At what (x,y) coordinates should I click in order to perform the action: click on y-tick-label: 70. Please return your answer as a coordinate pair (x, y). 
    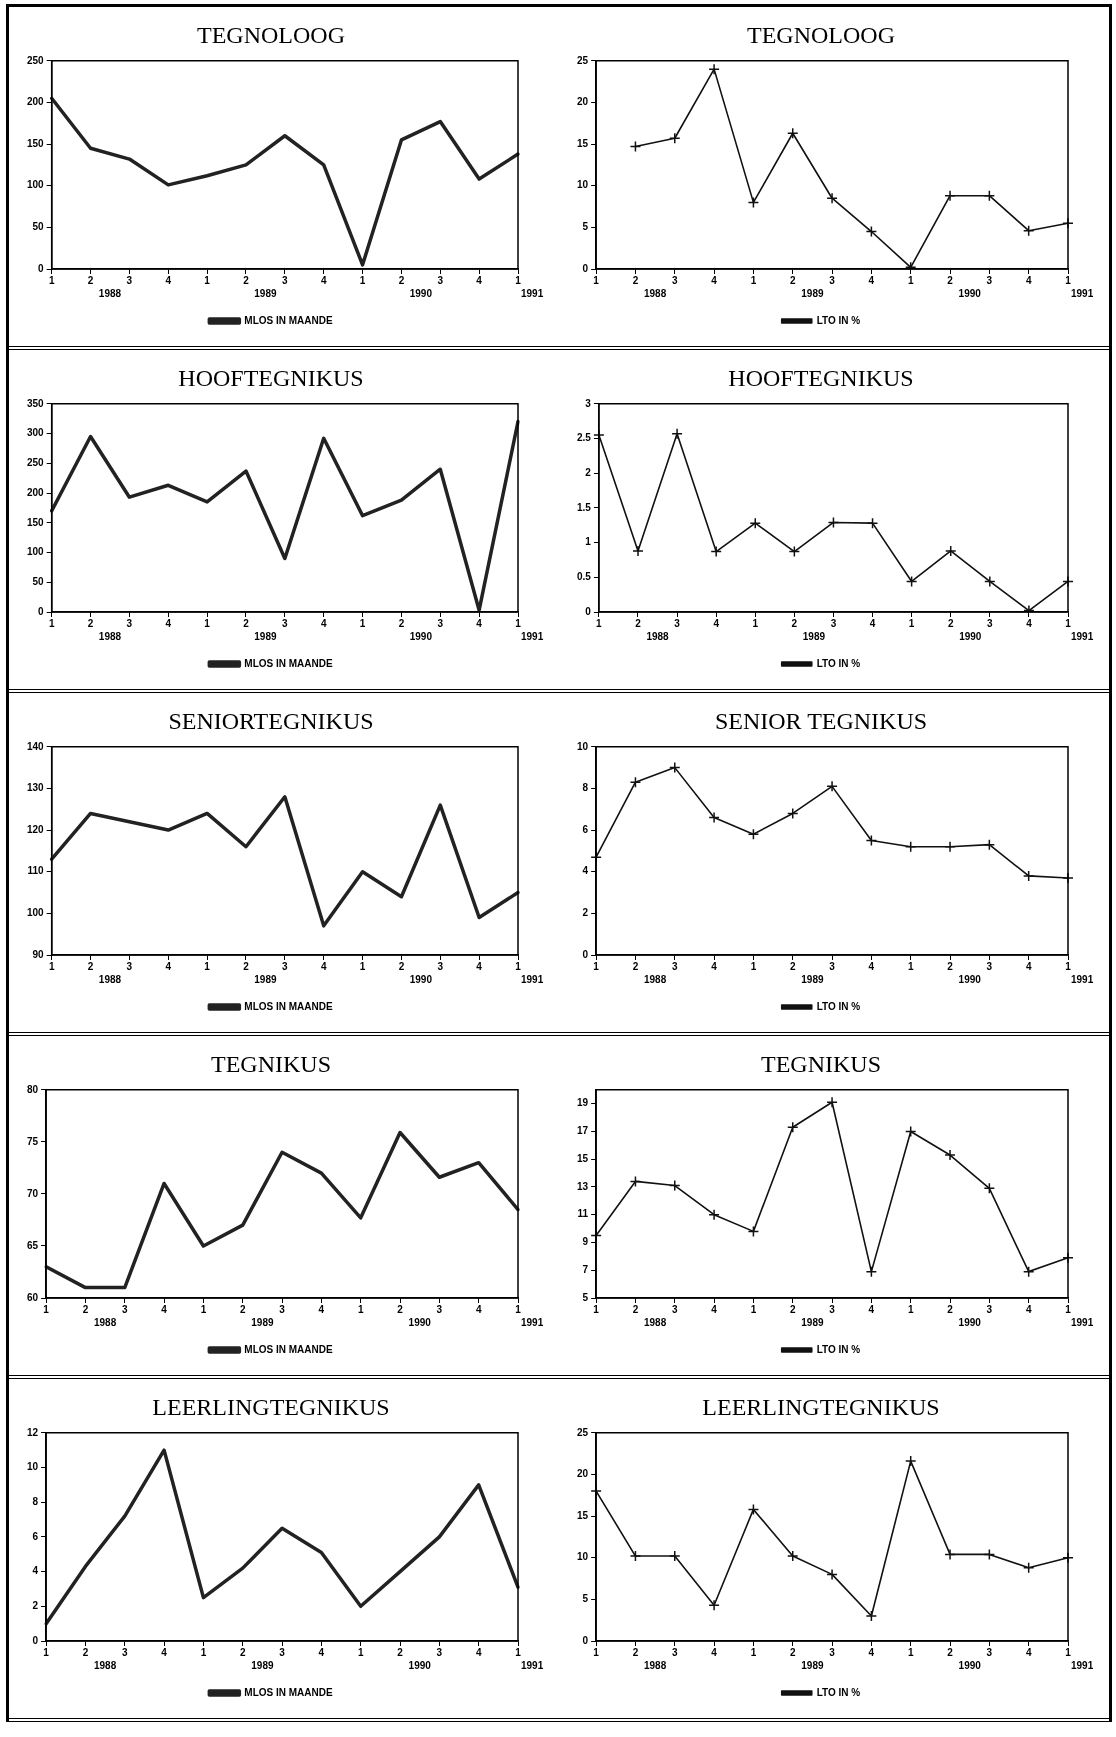
    Looking at the image, I should click on (33, 1193).